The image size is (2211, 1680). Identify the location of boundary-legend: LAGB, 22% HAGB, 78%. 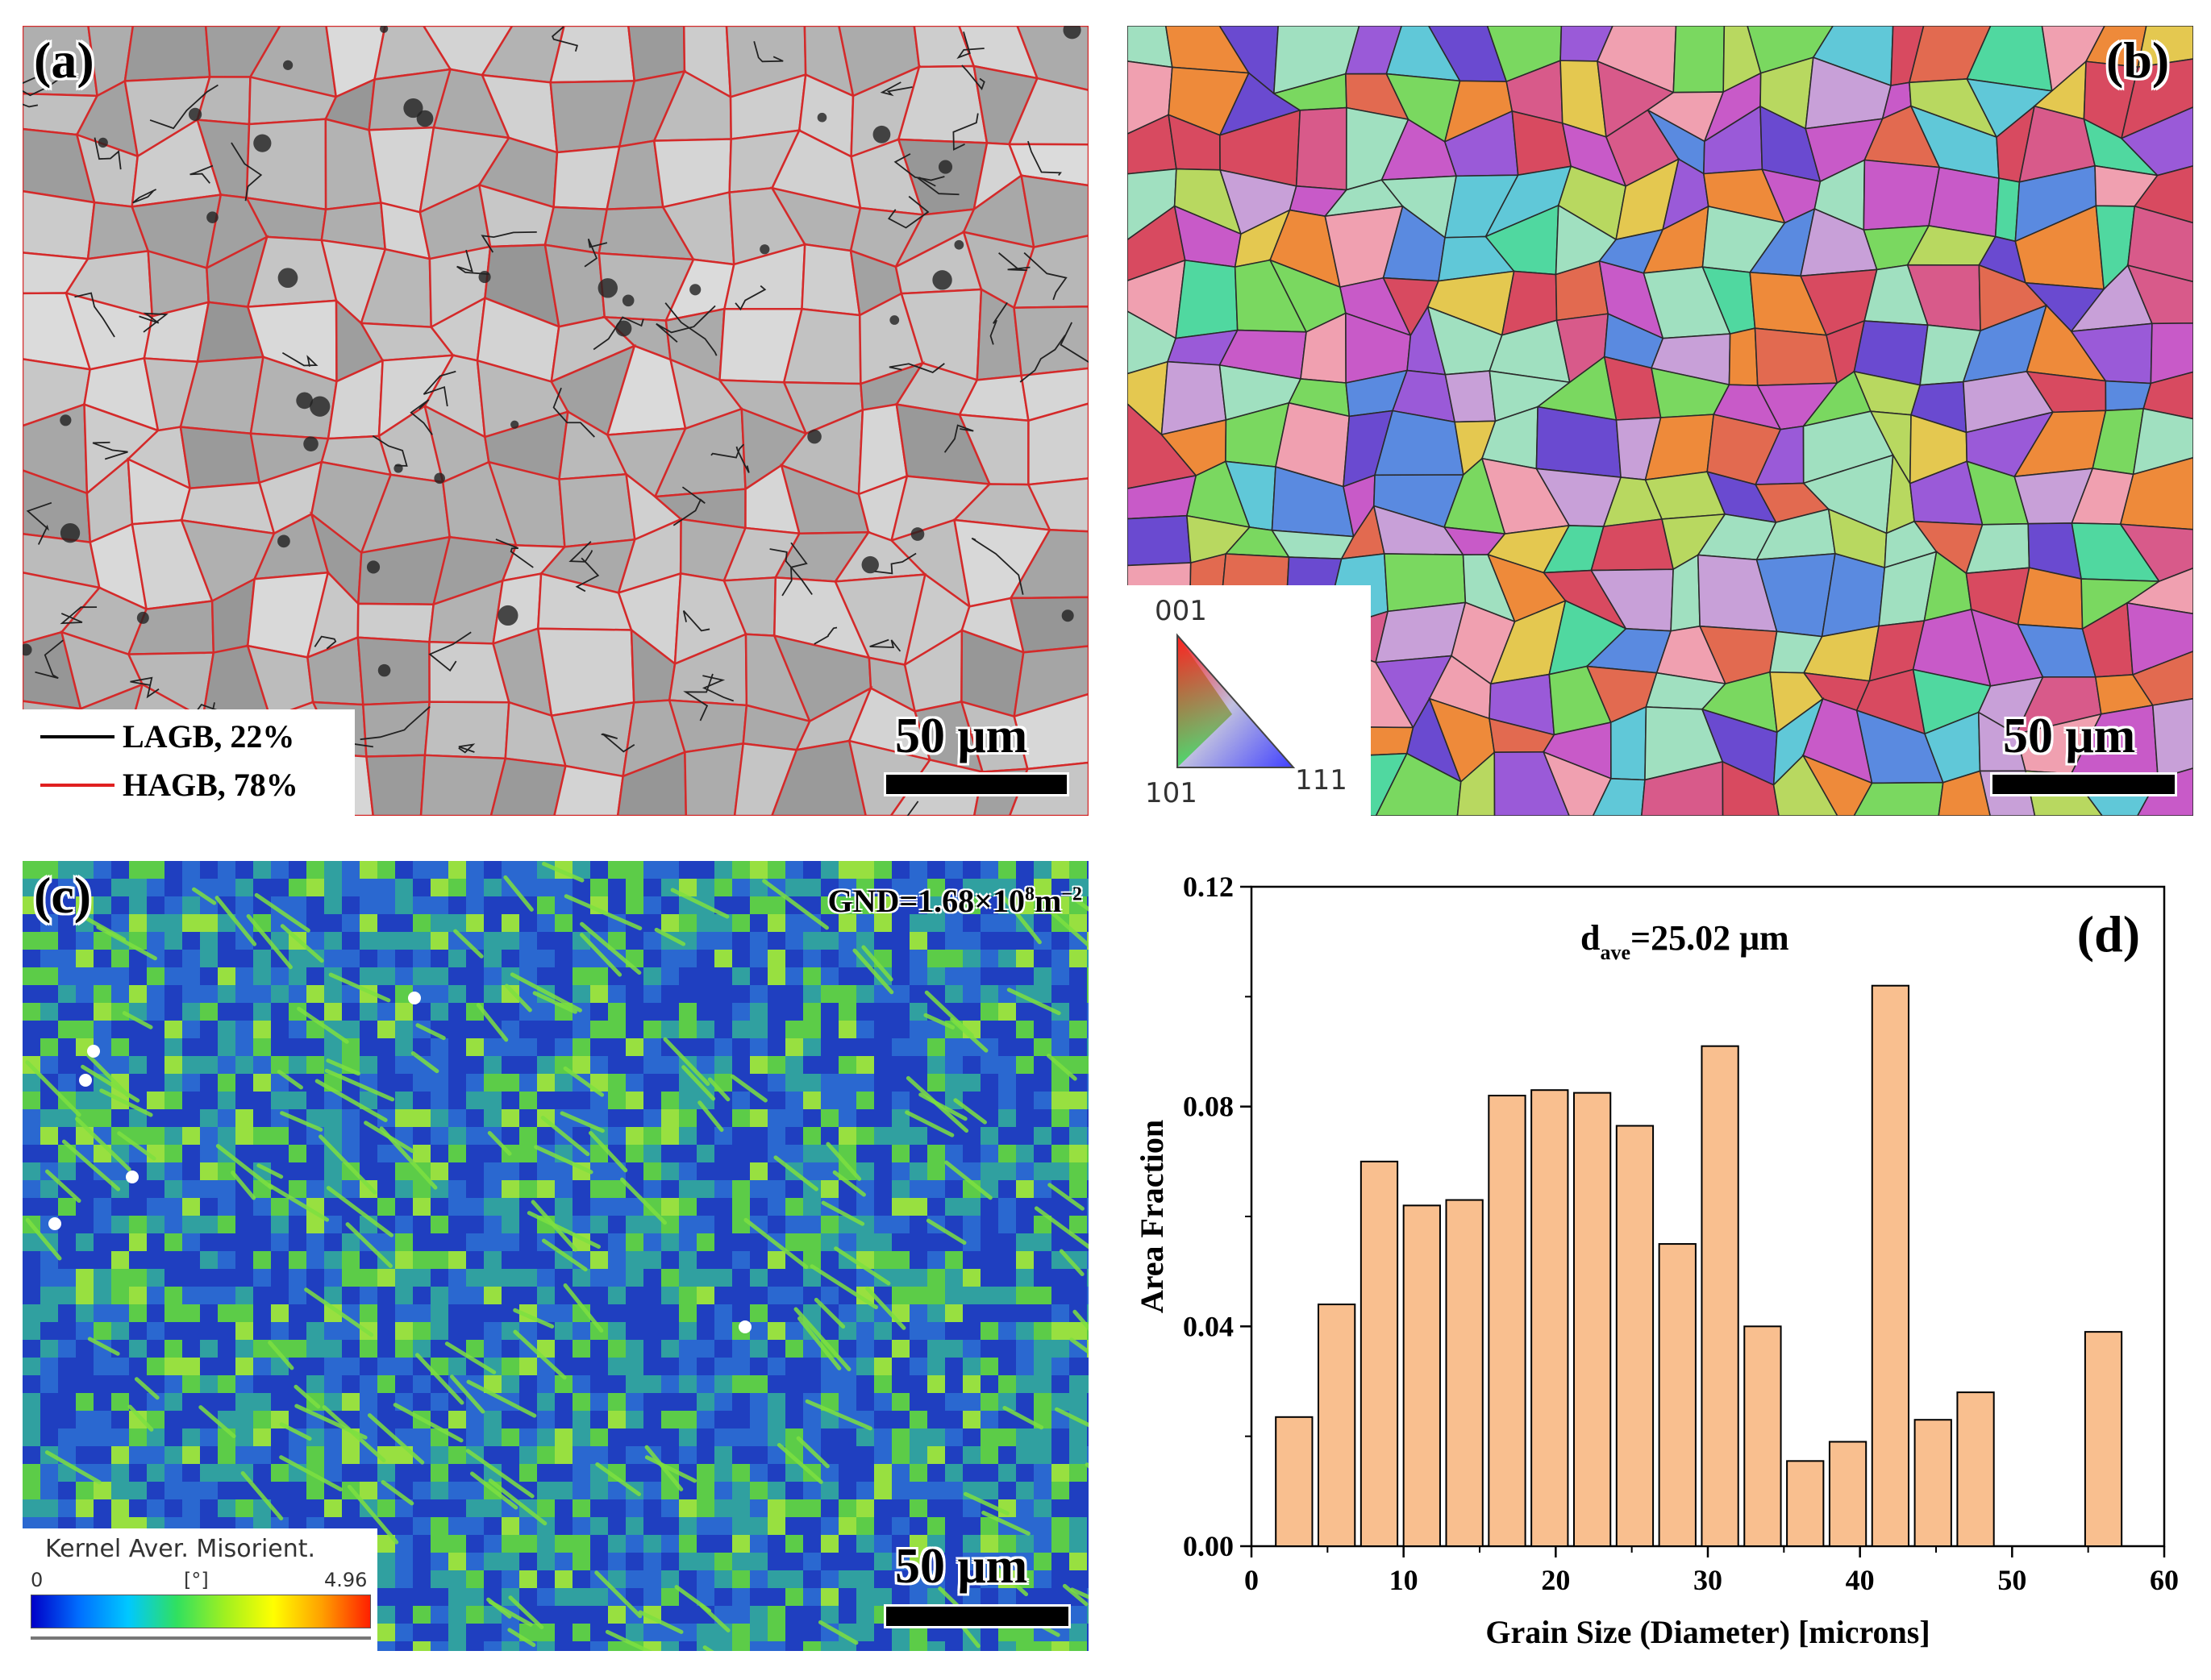
(189, 762).